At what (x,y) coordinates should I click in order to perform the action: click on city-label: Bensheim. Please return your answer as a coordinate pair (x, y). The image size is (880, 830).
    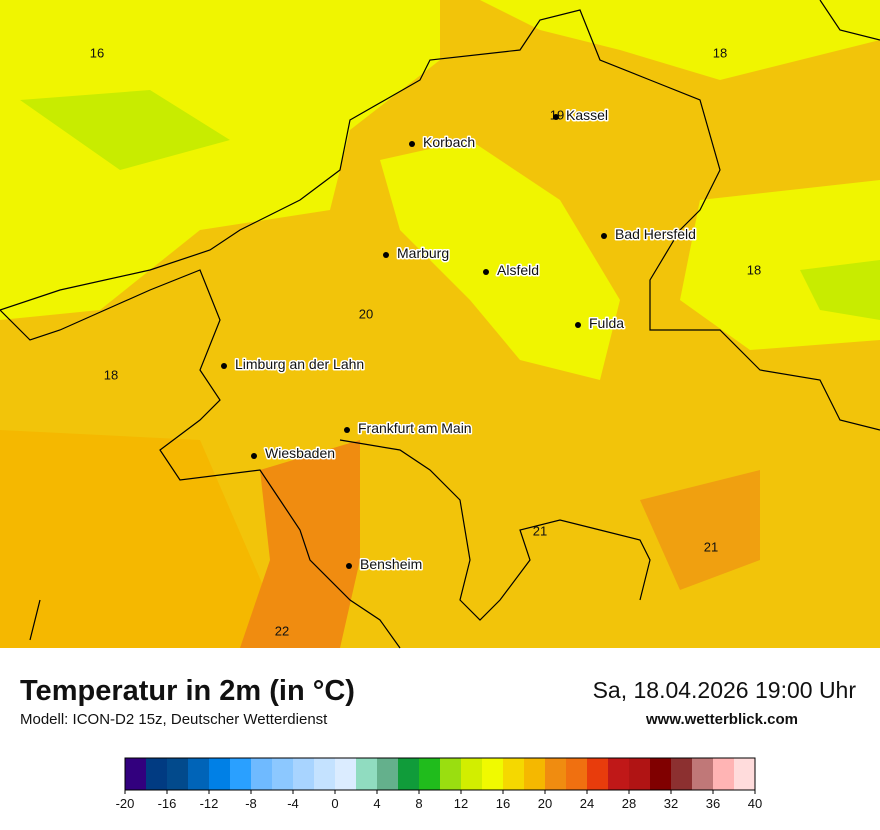
    Looking at the image, I should click on (391, 564).